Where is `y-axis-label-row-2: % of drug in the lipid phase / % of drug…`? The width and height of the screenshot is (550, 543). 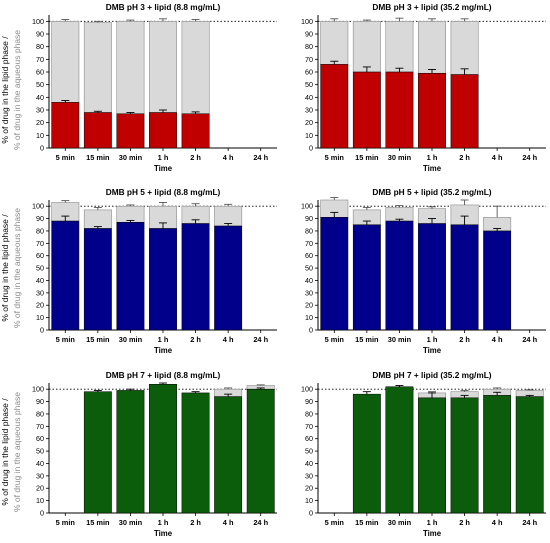 y-axis-label-row-2: % of drug in the lipid phase / % of drug… is located at coordinates (11, 268).